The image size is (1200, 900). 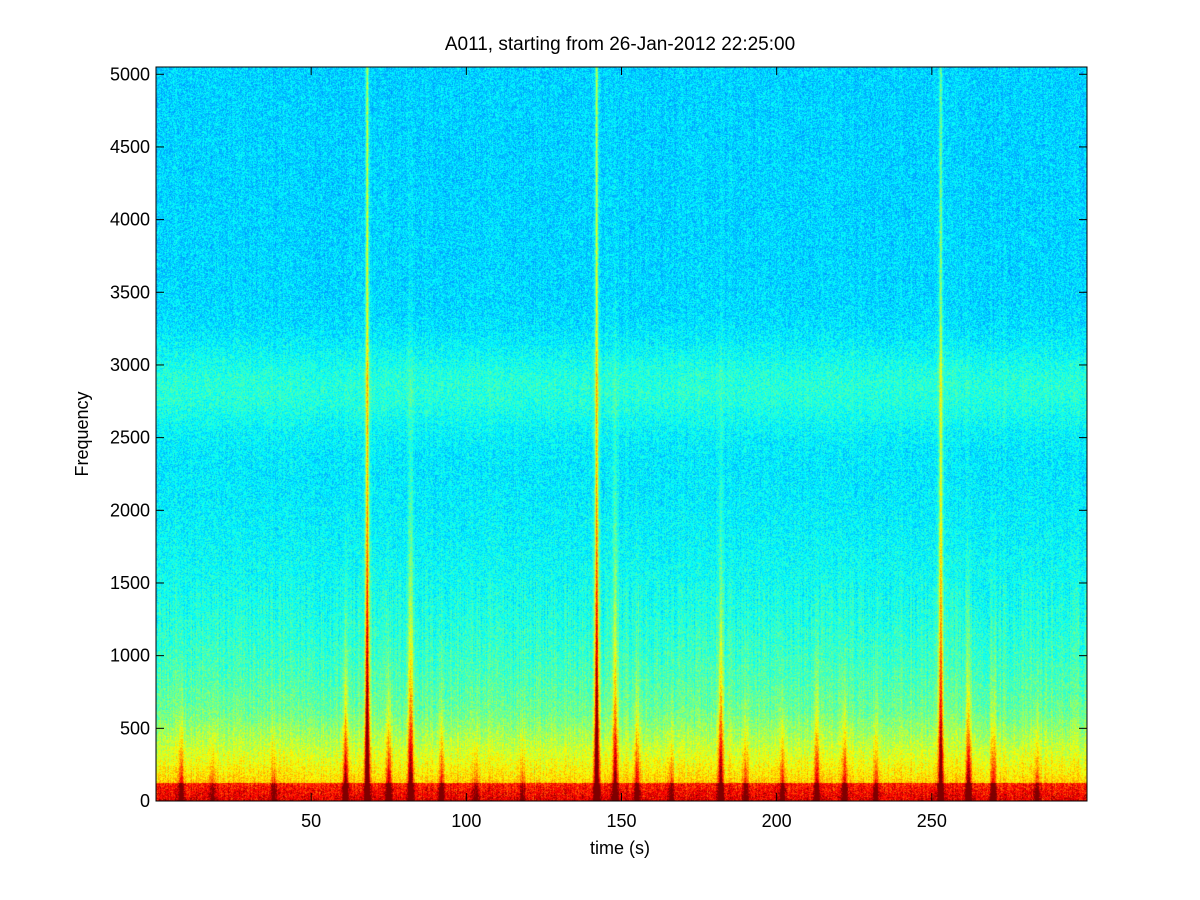 I want to click on y-tick-label: 1000, so click(x=130, y=656).